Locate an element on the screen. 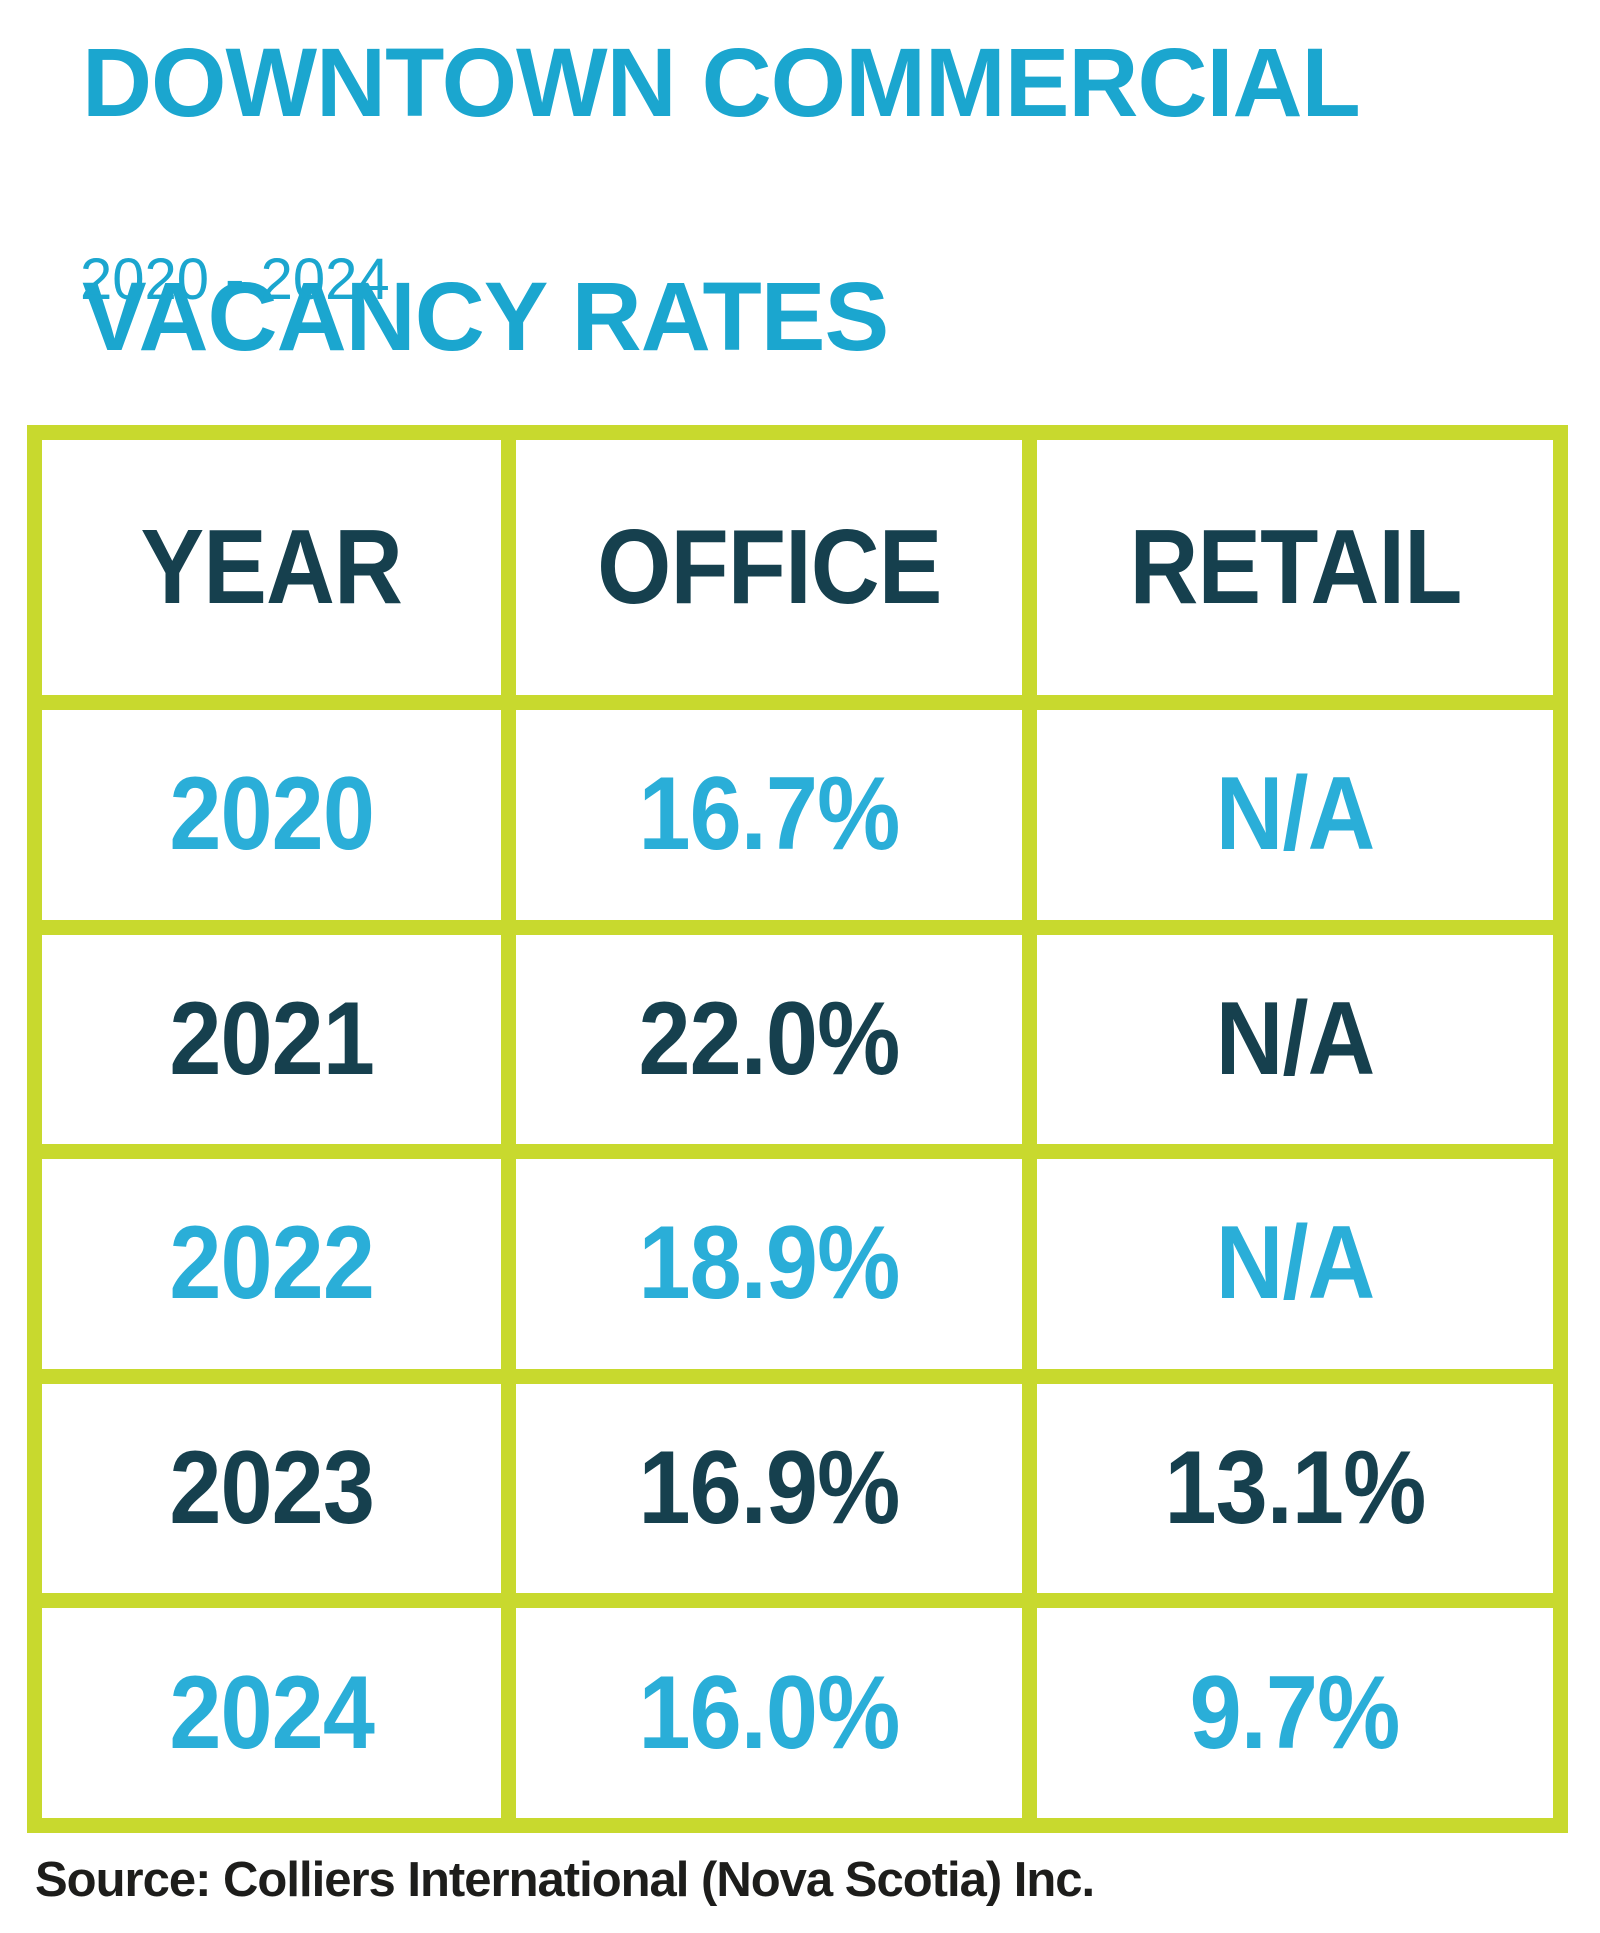 Image resolution: width=1600 pixels, height=1933 pixels. column-header-retail: RETAIL is located at coordinates (1295, 567).